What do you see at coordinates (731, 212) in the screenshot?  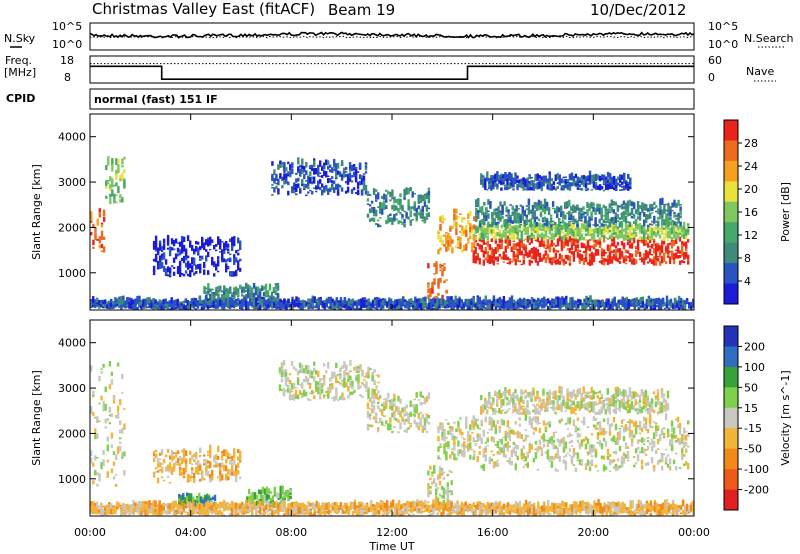 I see `colorbar-segment` at bounding box center [731, 212].